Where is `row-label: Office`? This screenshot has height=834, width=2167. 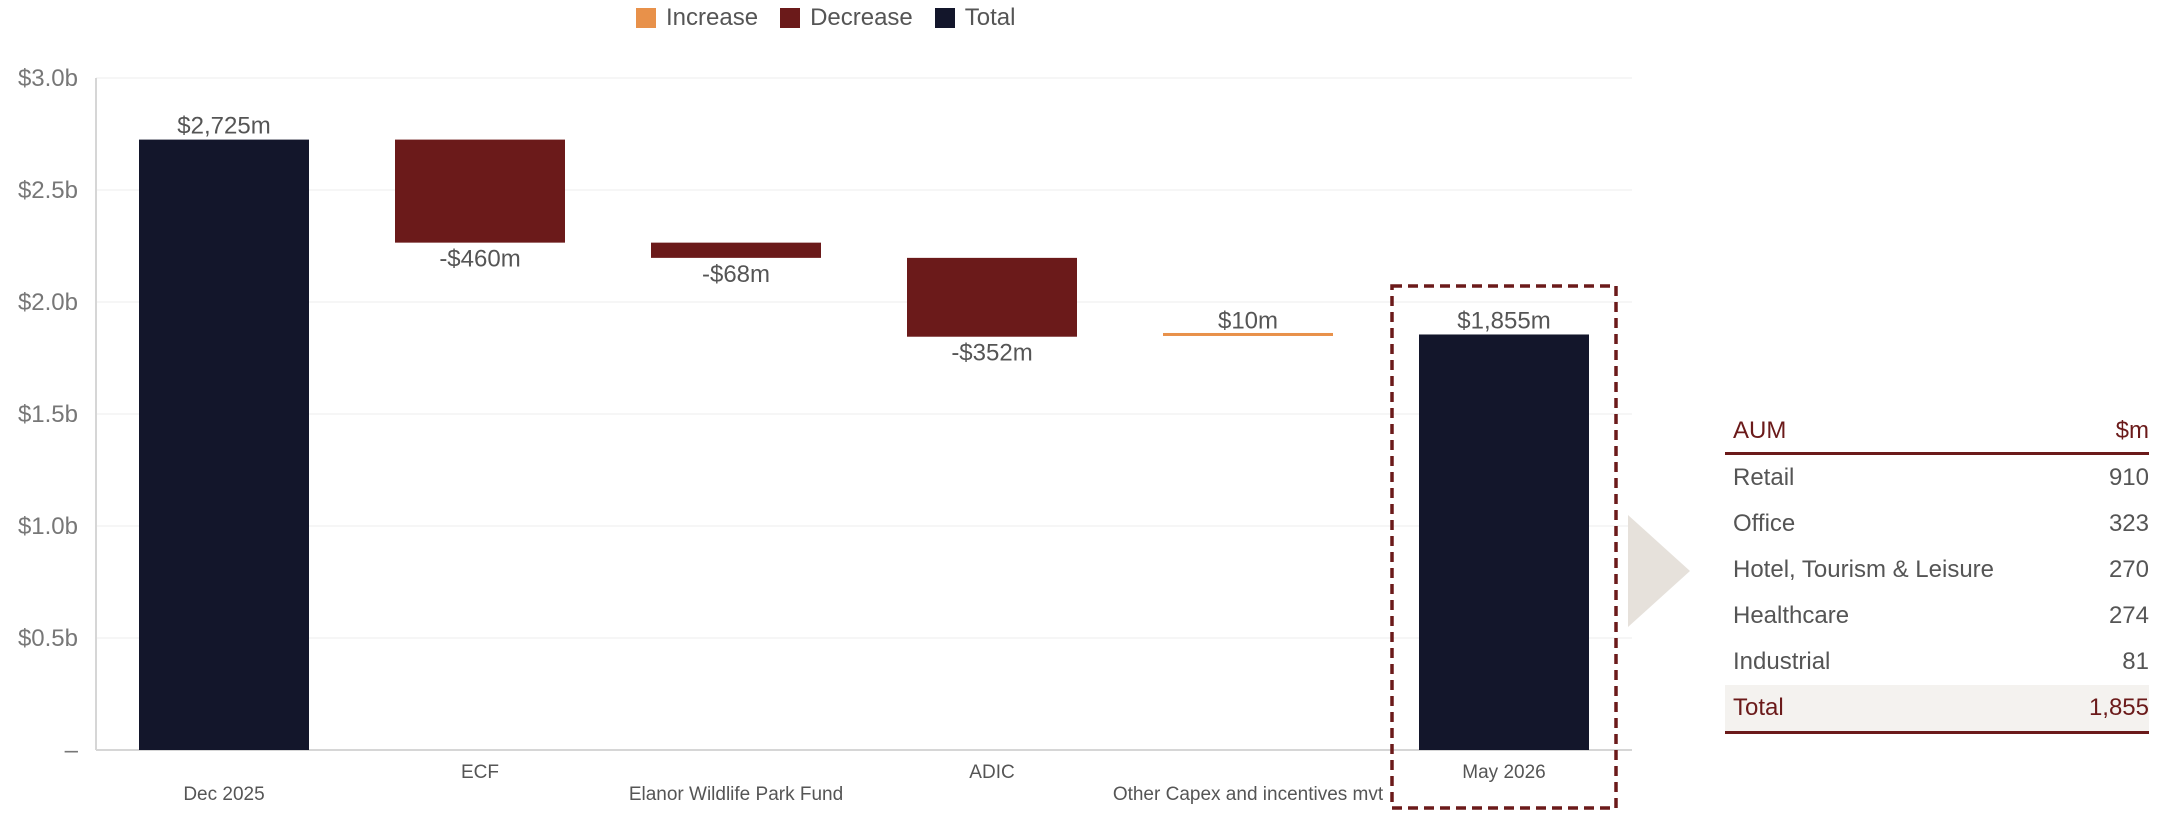 row-label: Office is located at coordinates (1764, 523).